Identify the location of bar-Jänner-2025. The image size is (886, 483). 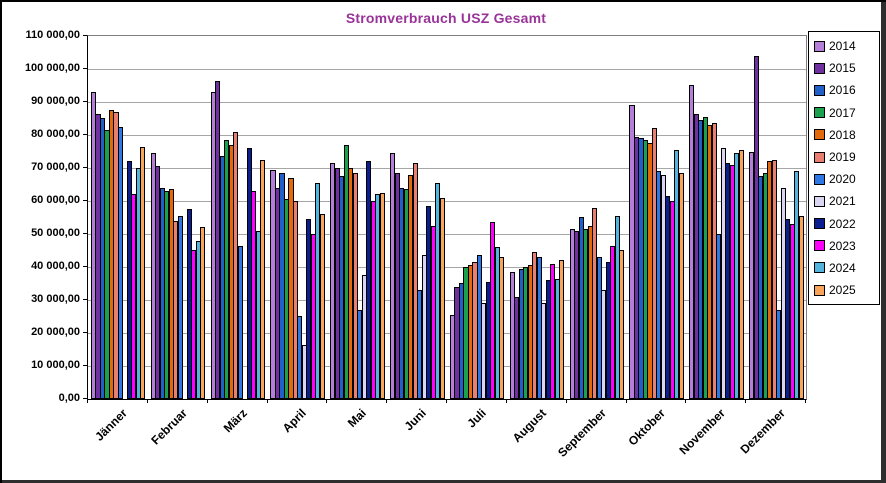
(143, 273).